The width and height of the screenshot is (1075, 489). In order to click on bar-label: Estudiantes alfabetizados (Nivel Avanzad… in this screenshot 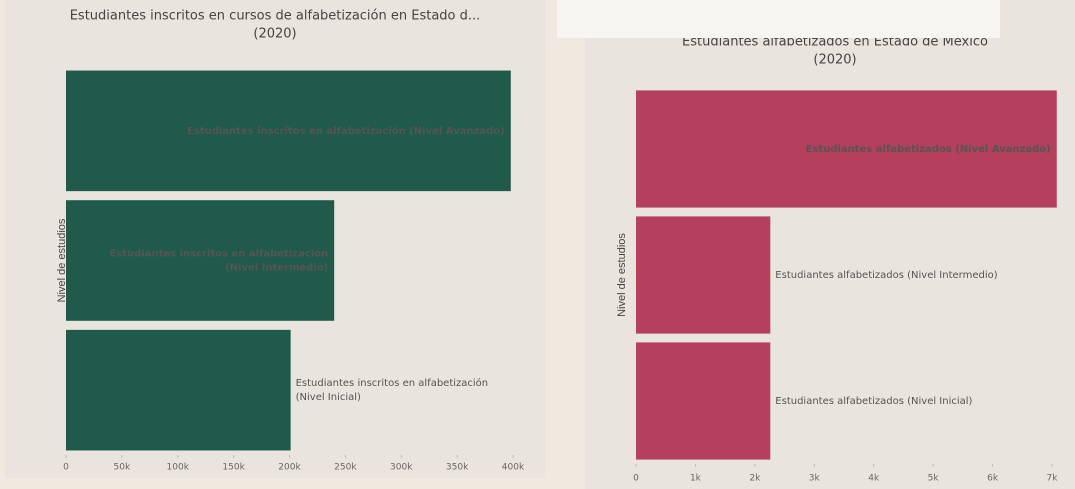, I will do `click(928, 149)`.